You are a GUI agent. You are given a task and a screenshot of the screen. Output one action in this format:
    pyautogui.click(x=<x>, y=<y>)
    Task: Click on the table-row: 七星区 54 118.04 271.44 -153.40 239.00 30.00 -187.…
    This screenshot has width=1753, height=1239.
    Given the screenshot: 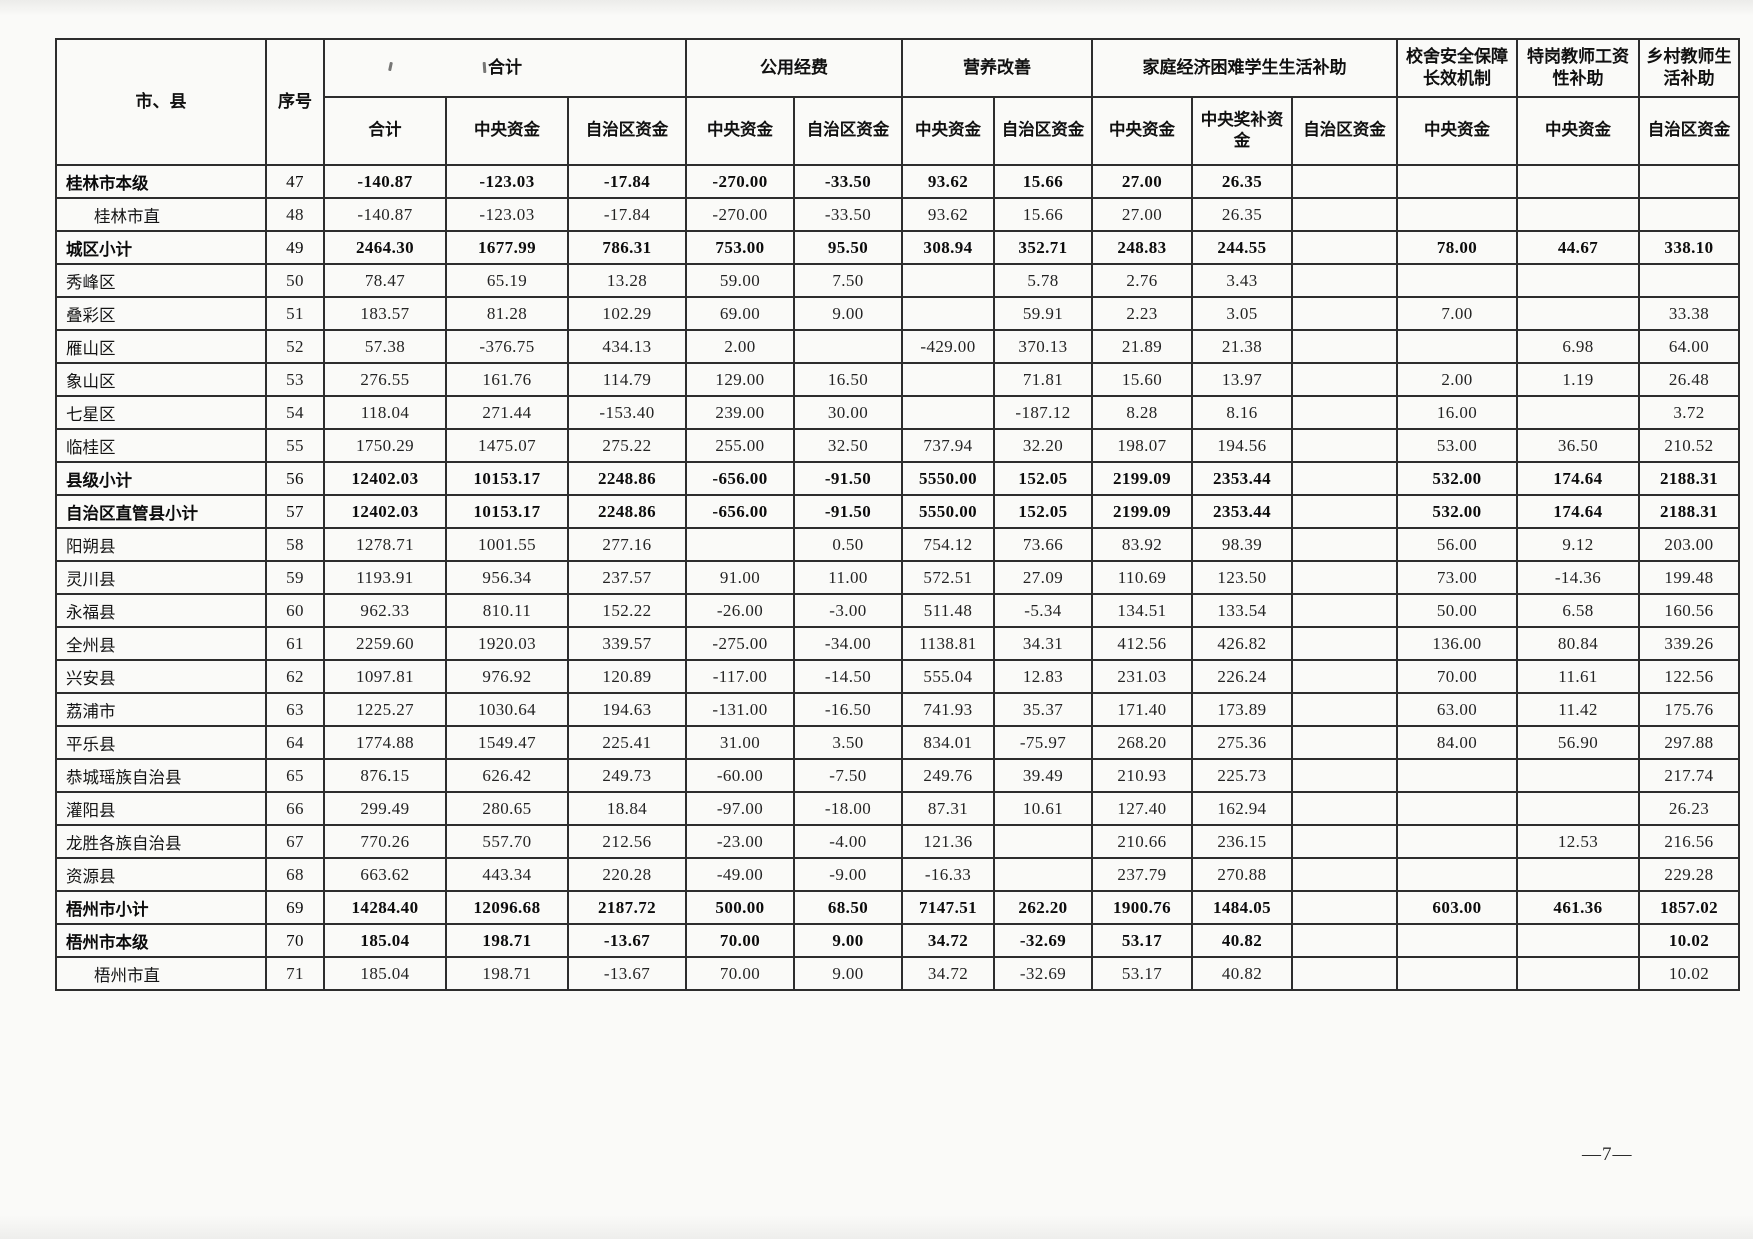 What is the action you would take?
    pyautogui.click(x=897, y=412)
    